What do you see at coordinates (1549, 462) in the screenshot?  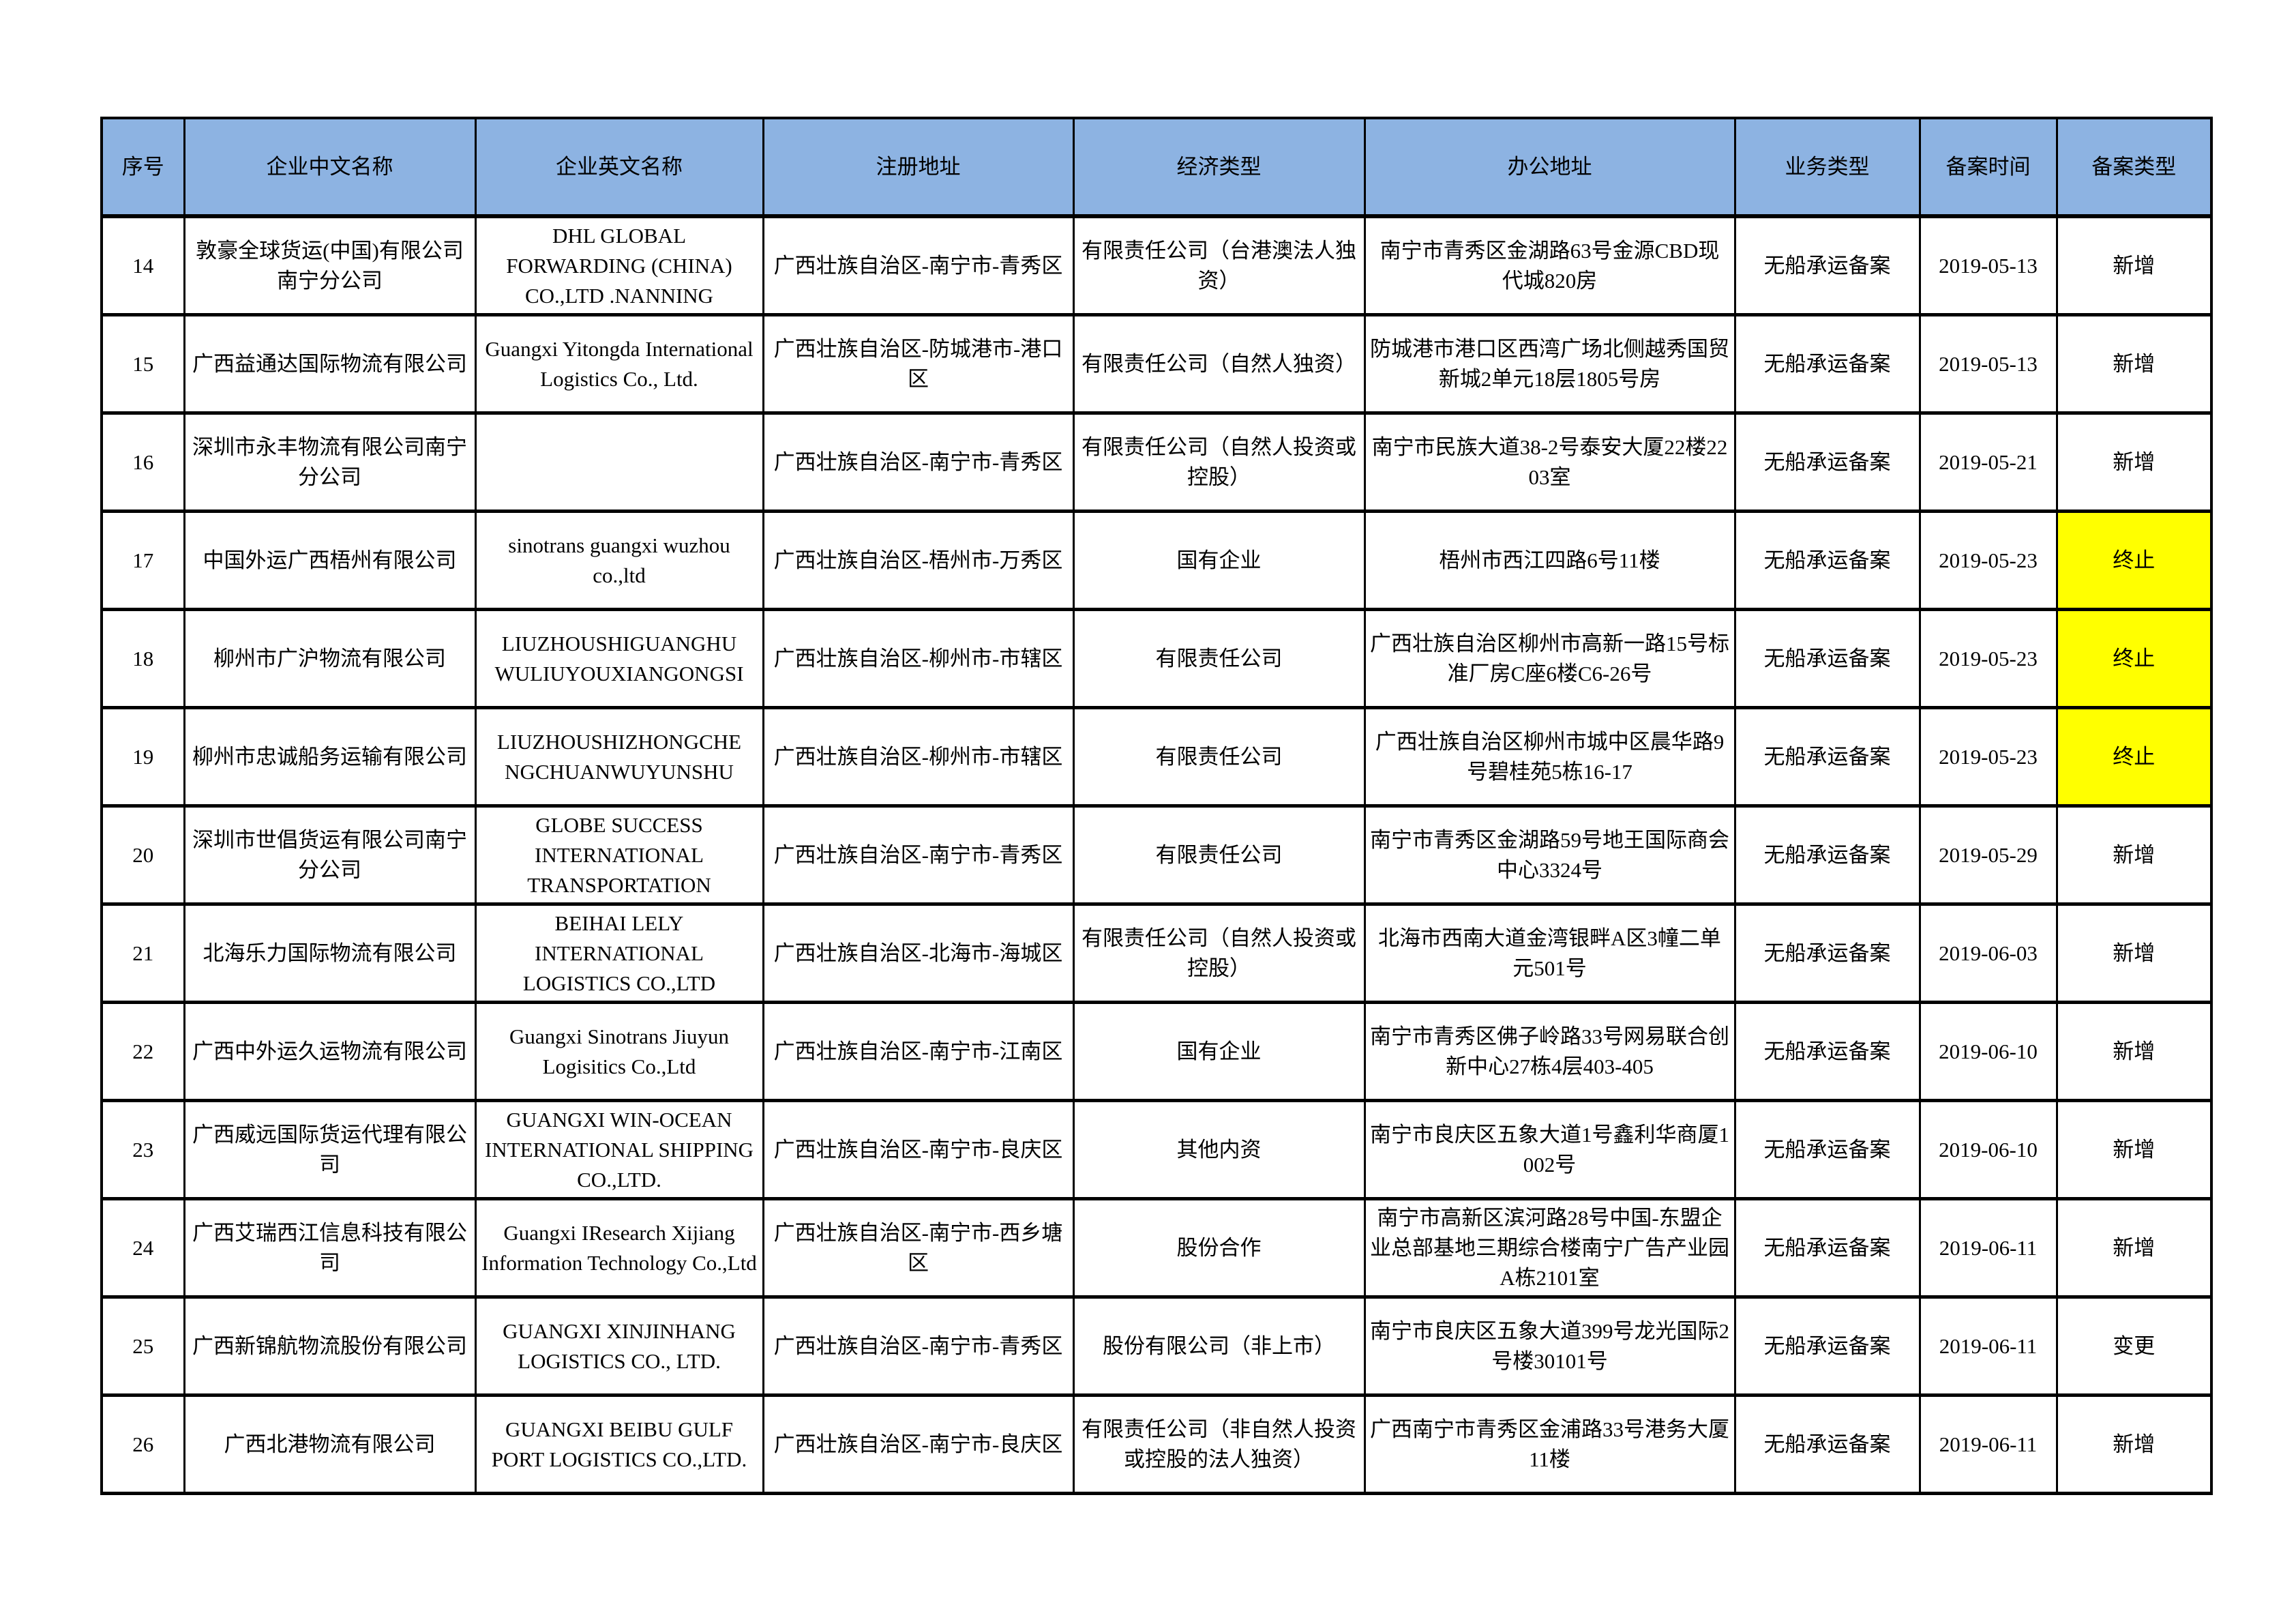 I see `office-address-cell: 南宁市民族大道38-2号泰安大厦22楼2203室` at bounding box center [1549, 462].